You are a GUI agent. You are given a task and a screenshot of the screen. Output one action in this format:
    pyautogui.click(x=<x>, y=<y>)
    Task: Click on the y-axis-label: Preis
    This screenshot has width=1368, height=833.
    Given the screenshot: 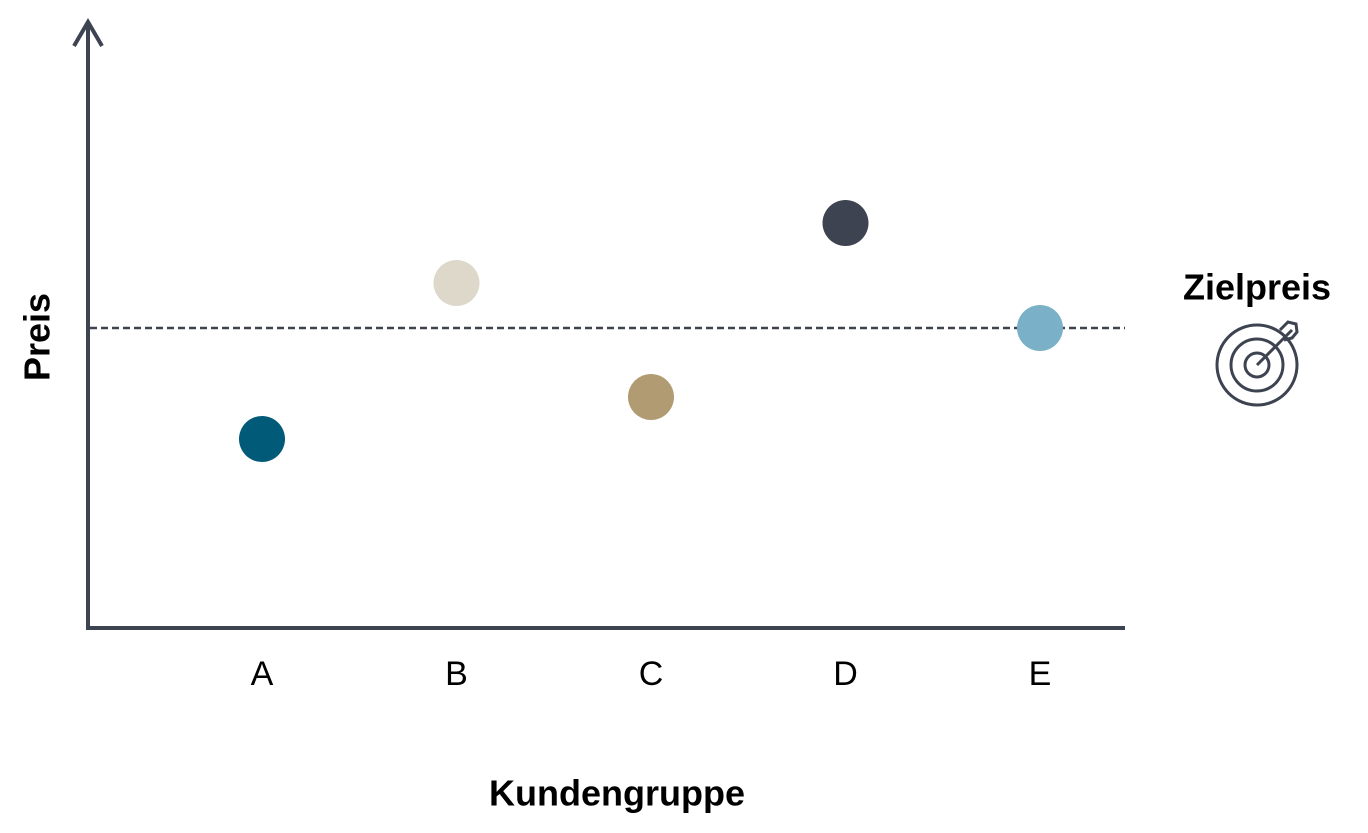 What is the action you would take?
    pyautogui.click(x=37, y=337)
    